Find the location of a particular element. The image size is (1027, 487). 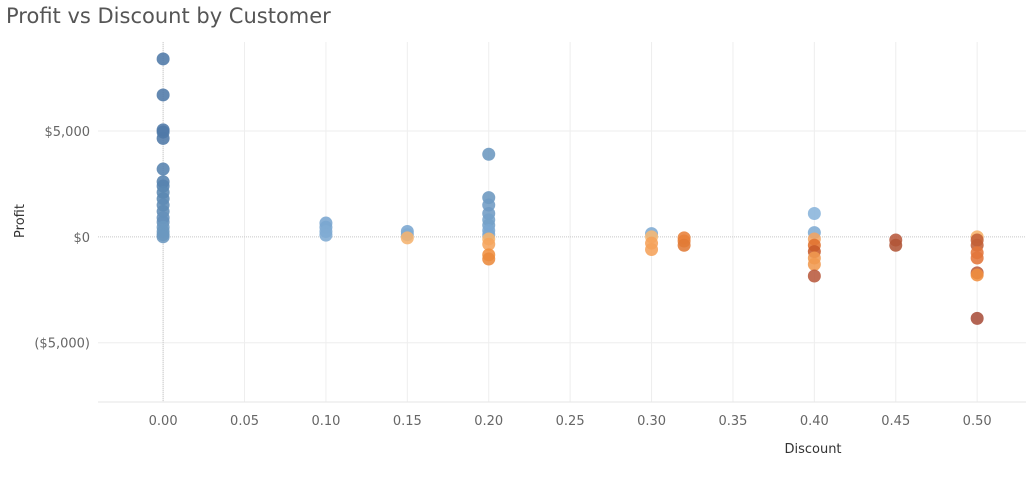

x-tick-label: 0.20 is located at coordinates (488, 421).